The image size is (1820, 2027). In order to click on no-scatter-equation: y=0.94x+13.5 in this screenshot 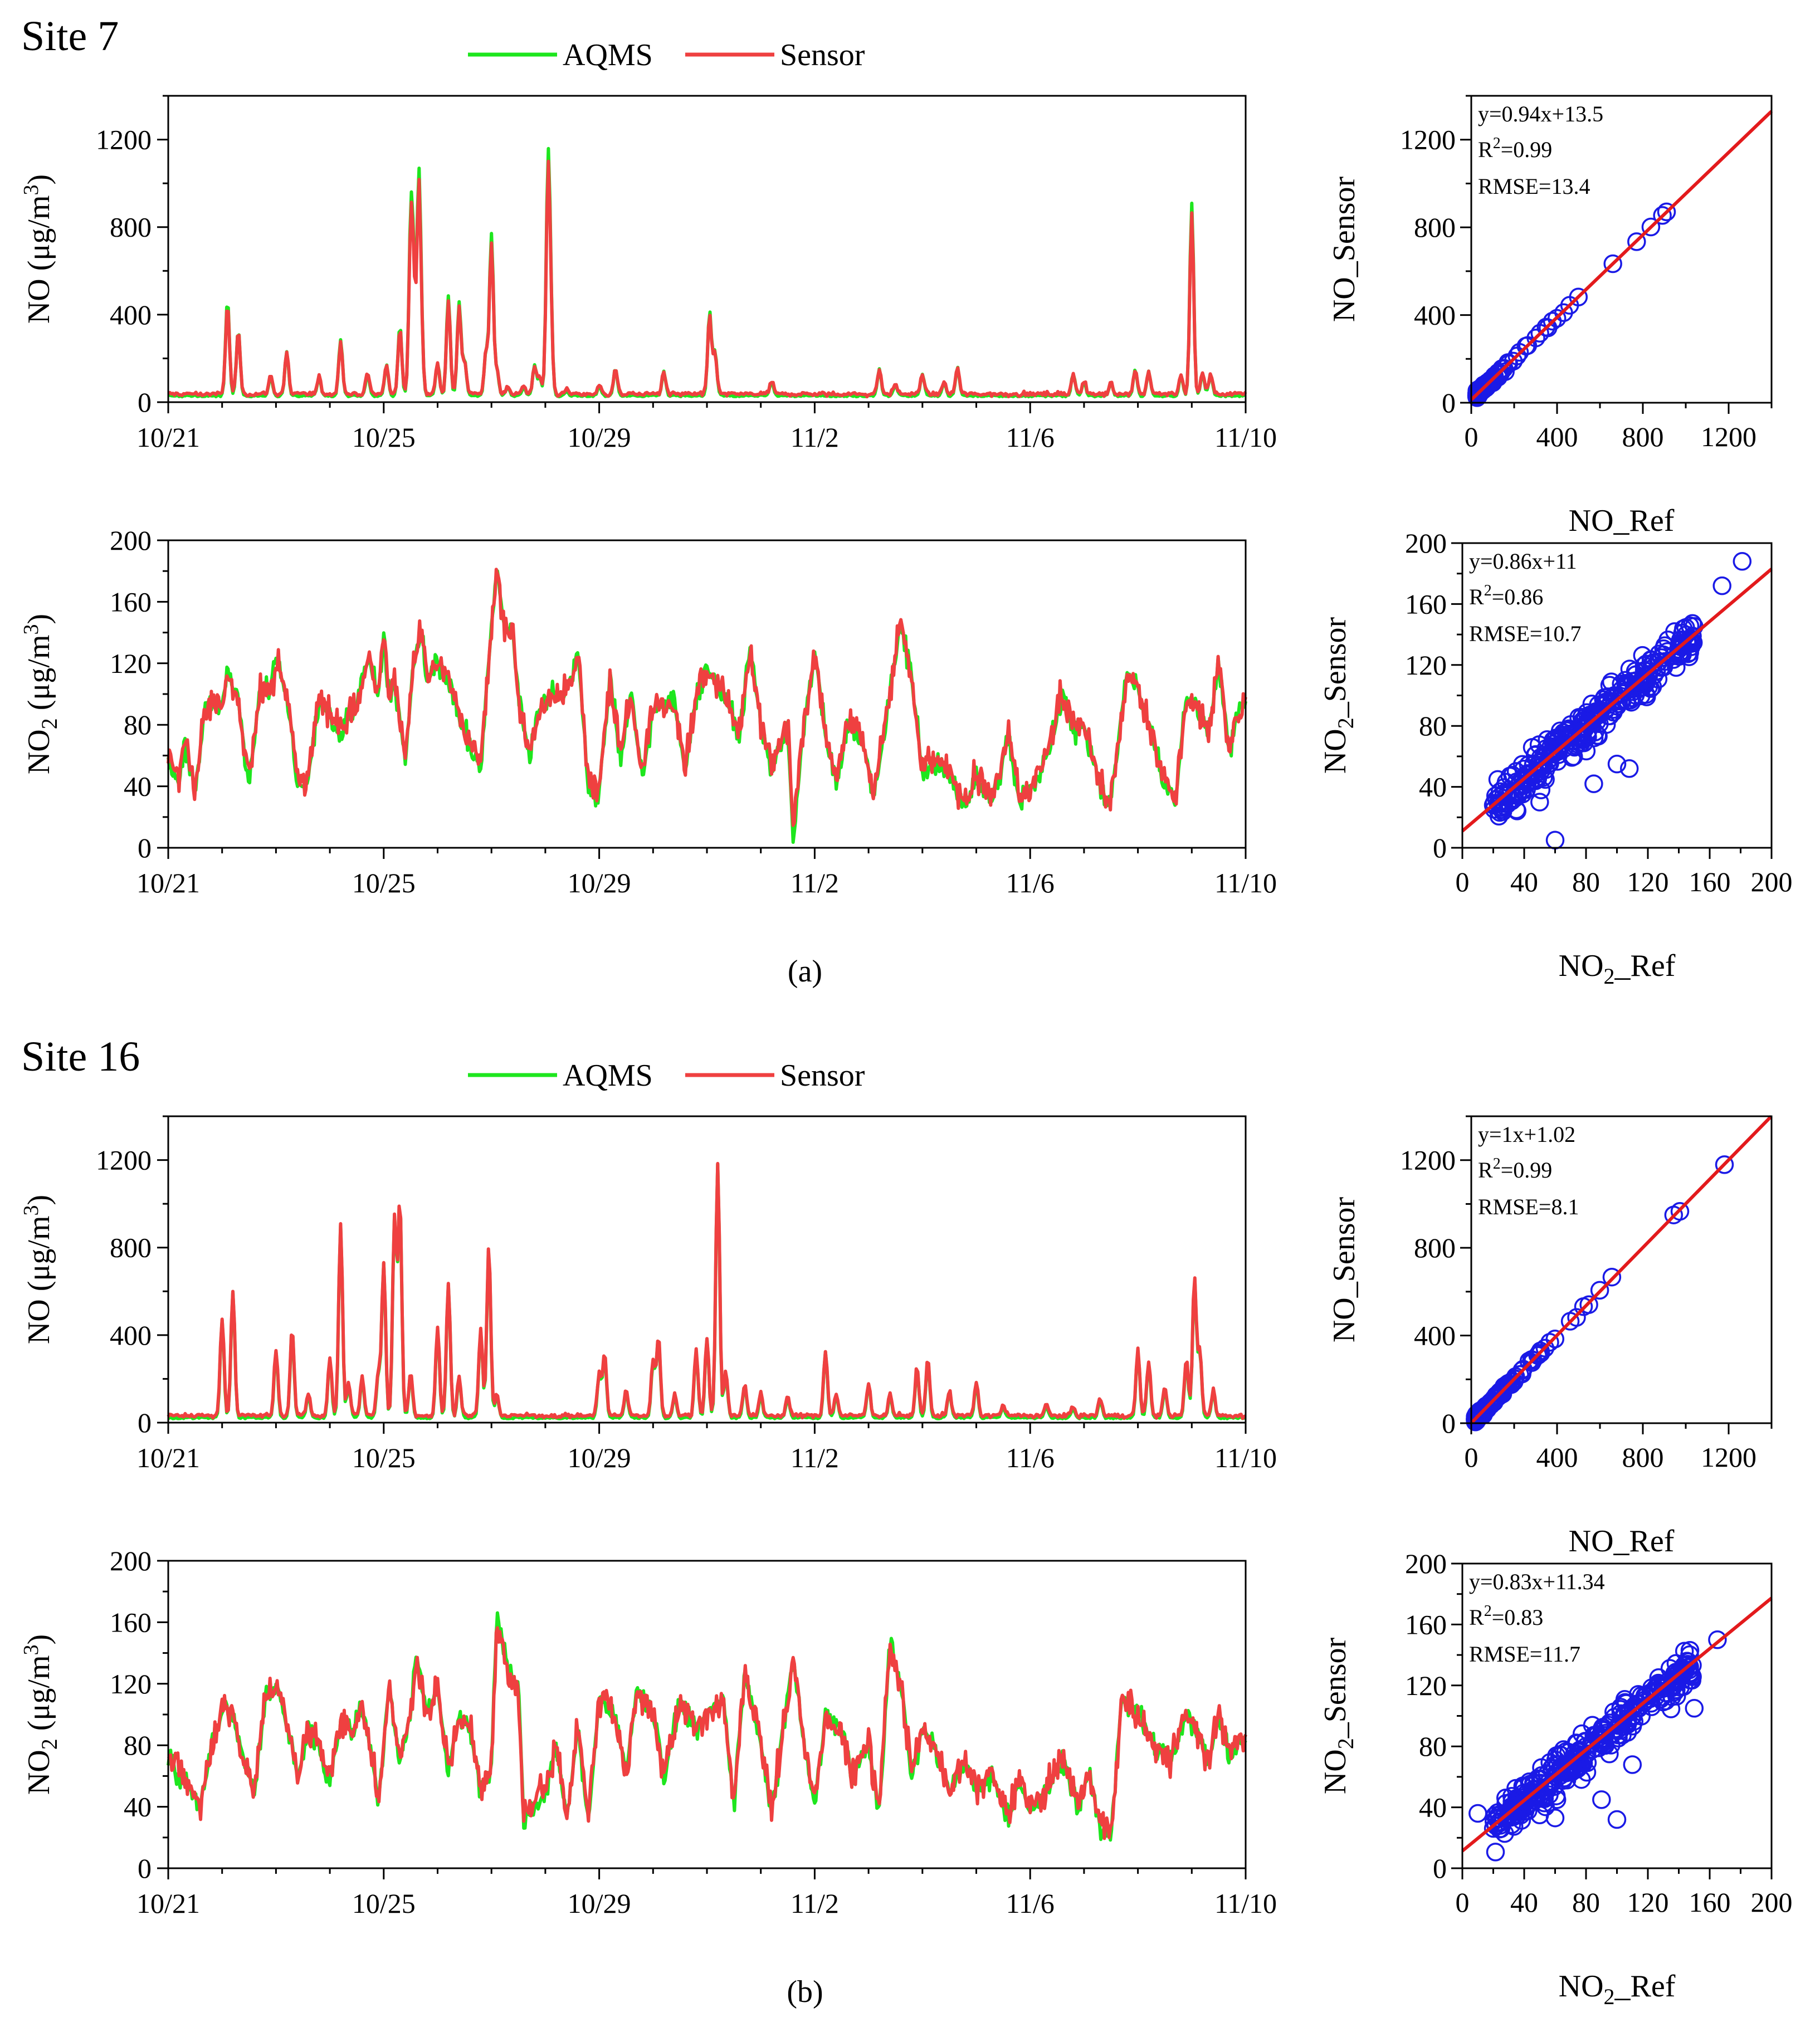, I will do `click(1540, 113)`.